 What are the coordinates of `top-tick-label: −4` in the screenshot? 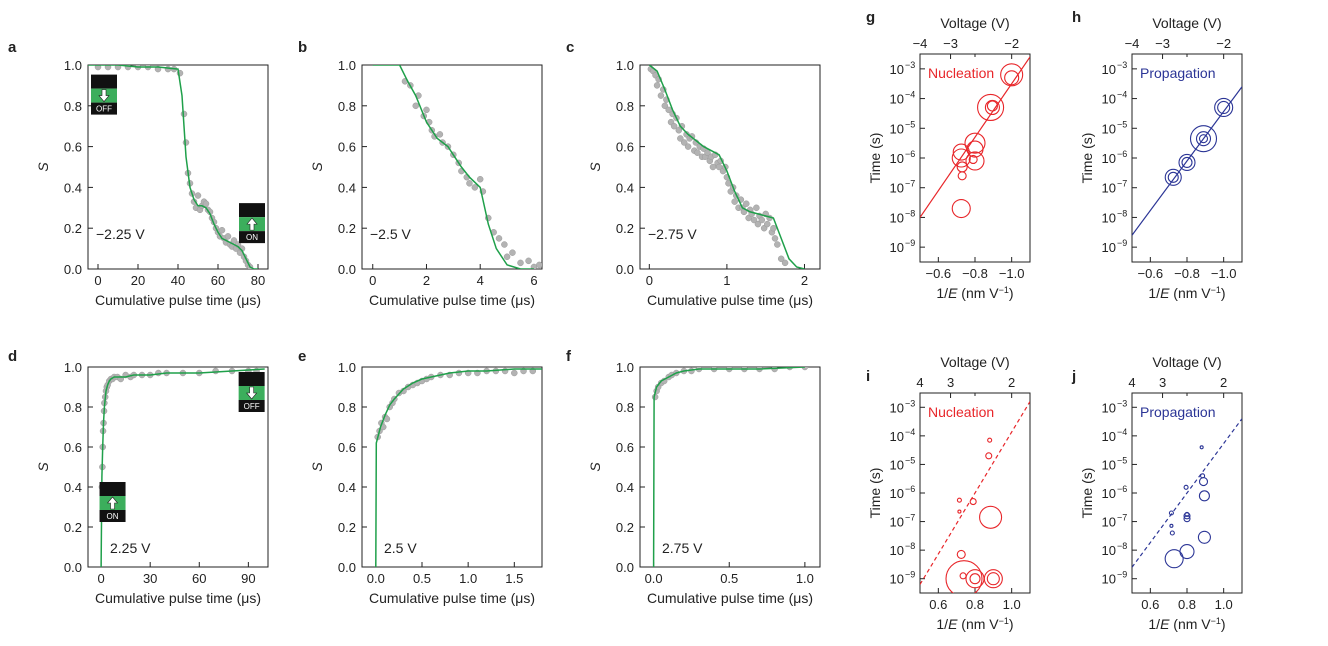 It's located at (1132, 43).